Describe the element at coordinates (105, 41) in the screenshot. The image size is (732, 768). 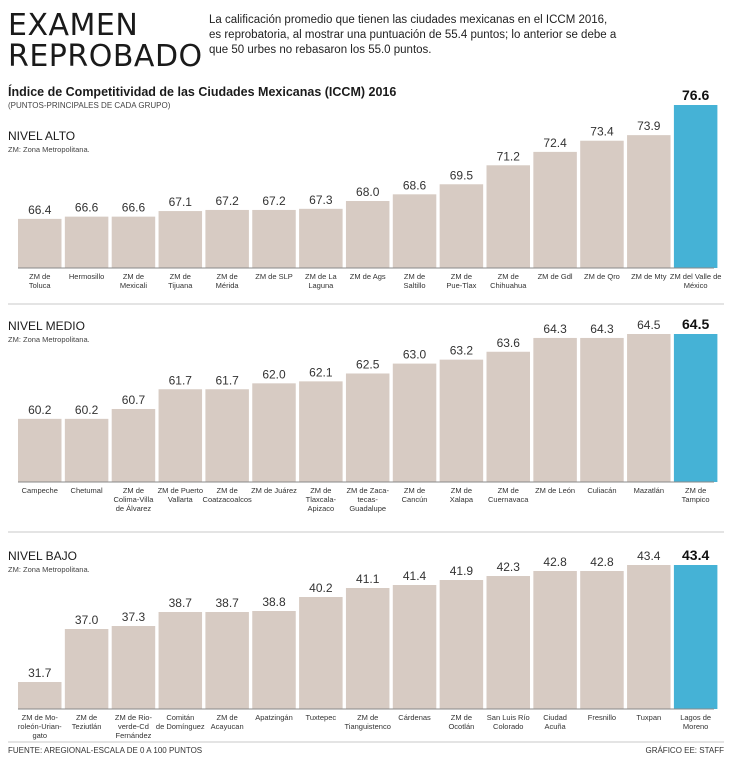
I see `headline: EXAMEN REPROBADO` at that location.